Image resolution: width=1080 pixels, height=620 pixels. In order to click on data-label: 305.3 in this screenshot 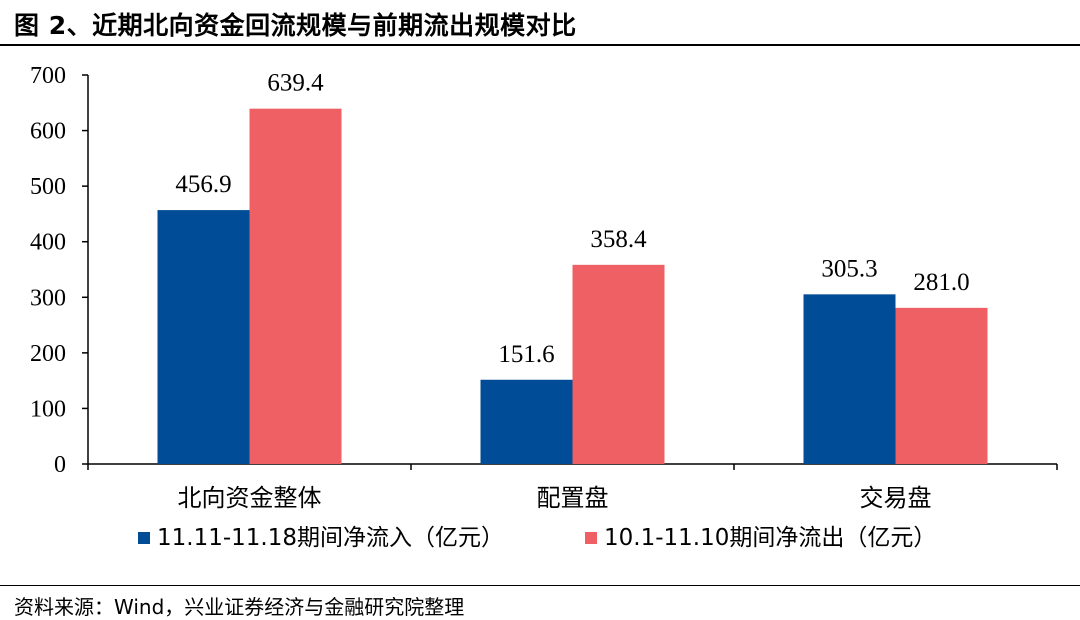, I will do `click(849, 268)`.